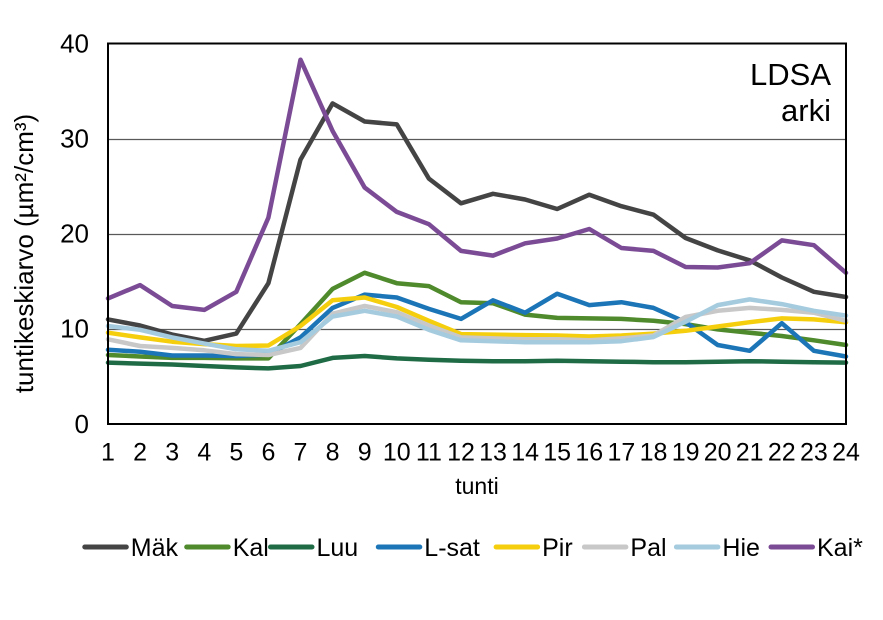 The image size is (883, 620). I want to click on svg-text: 16, so click(589, 453).